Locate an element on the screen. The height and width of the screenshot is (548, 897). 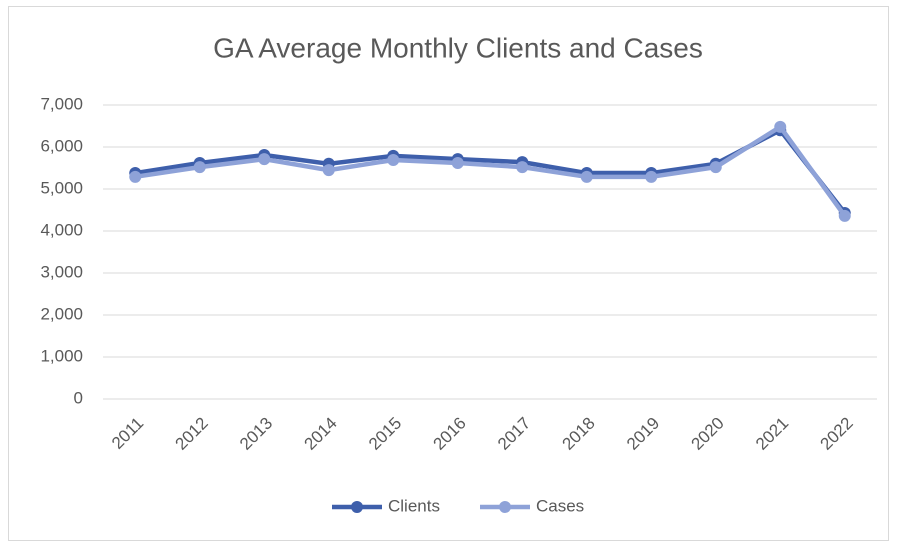
legend-label: Cases is located at coordinates (560, 505).